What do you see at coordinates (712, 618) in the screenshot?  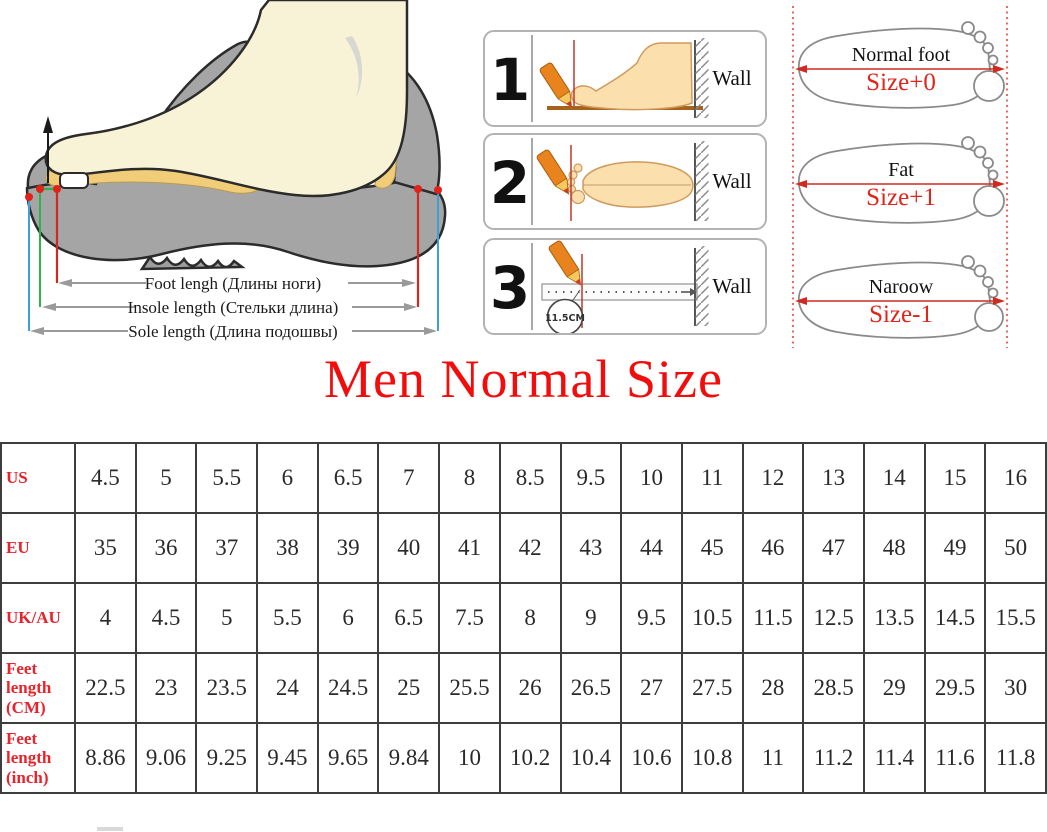 I see `table-cell: 10.5` at bounding box center [712, 618].